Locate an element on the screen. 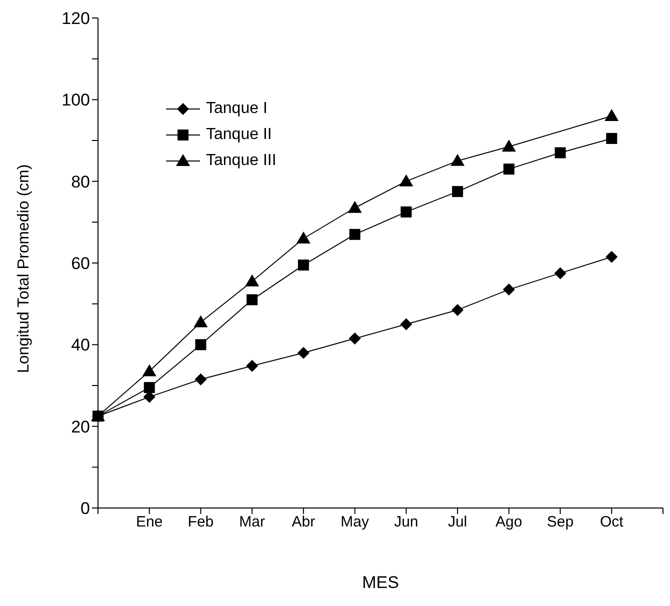  y-tick-label: 60 is located at coordinates (80, 264).